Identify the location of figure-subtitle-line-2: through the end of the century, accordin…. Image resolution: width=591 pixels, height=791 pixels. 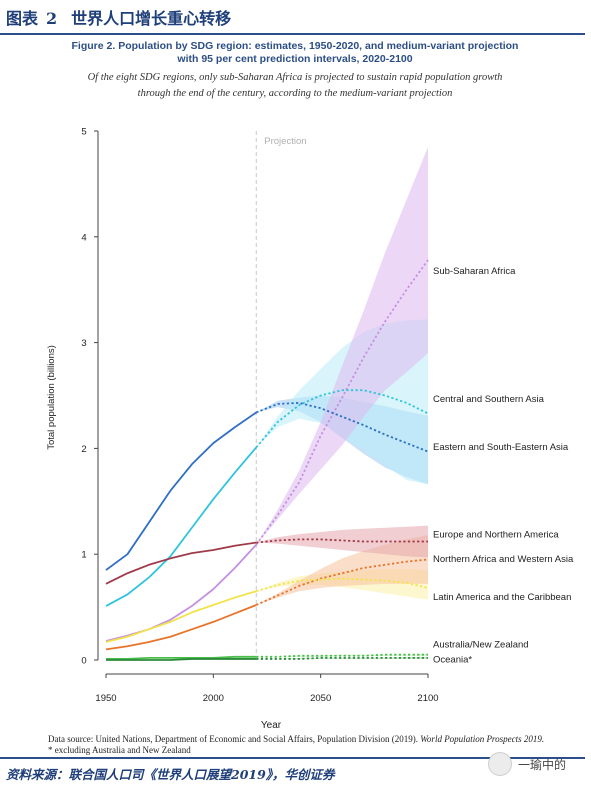
(295, 93).